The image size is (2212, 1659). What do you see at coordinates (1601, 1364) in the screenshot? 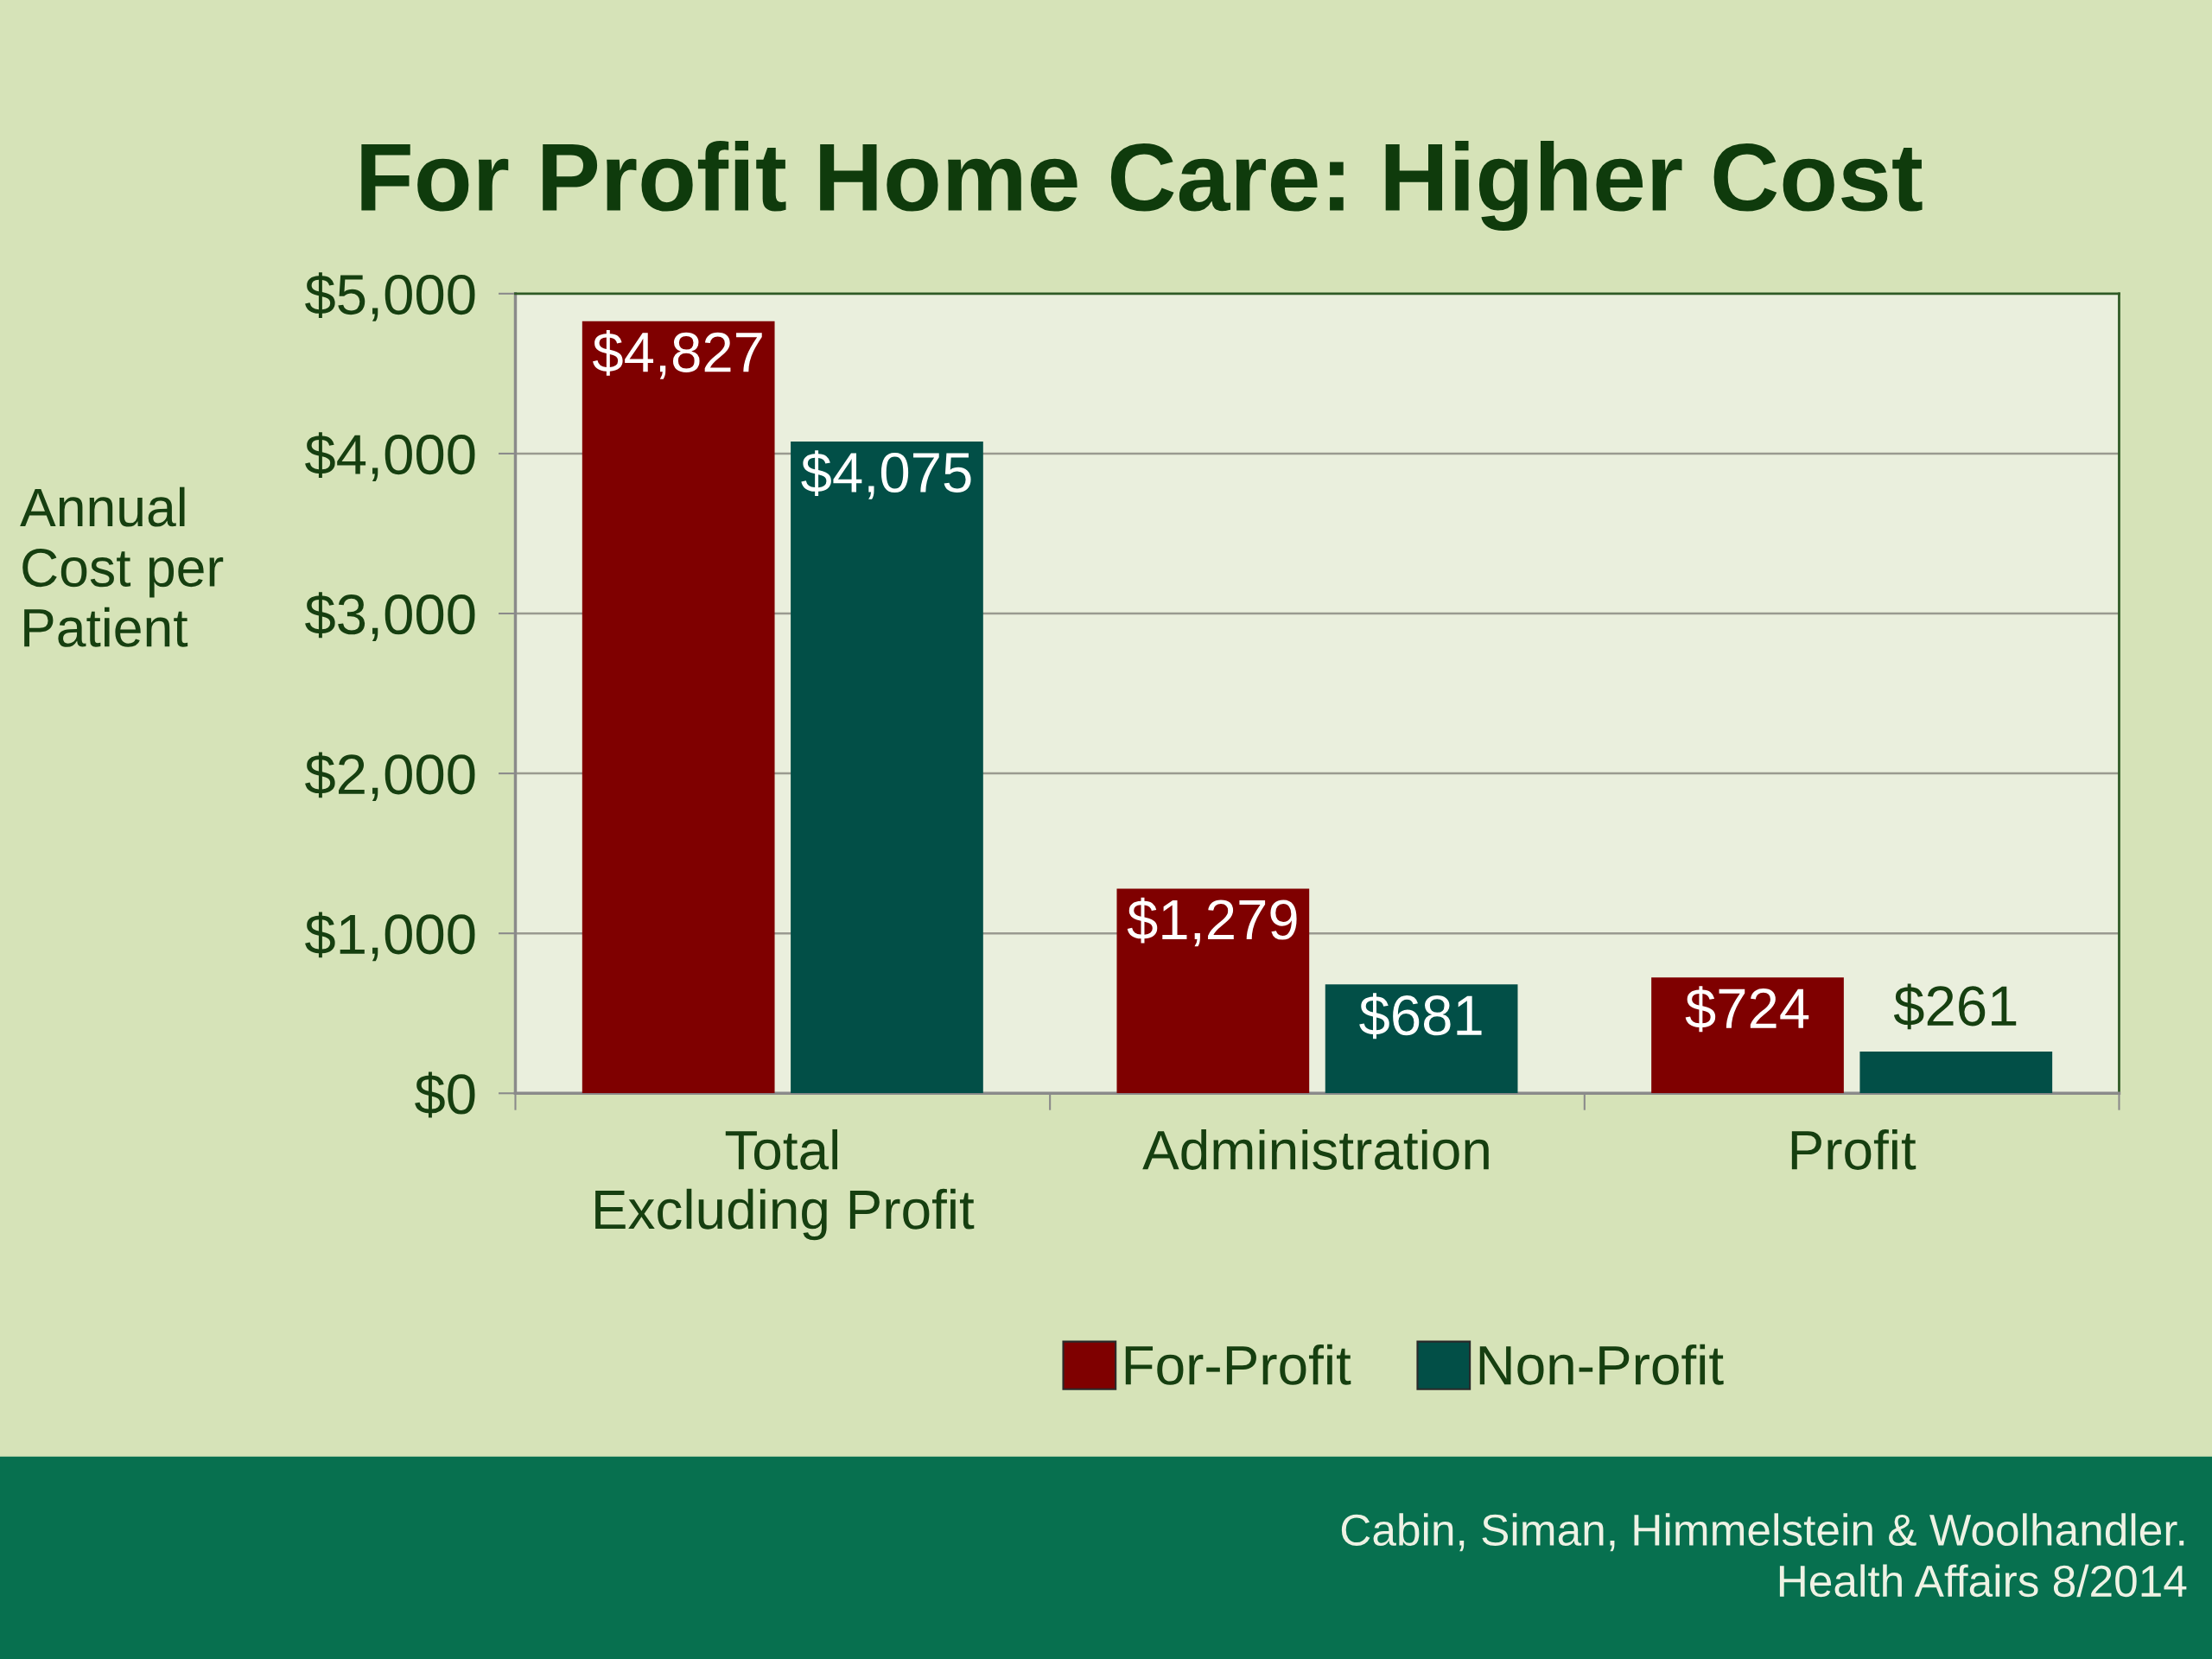
I see `legend-label: Non-Profit` at bounding box center [1601, 1364].